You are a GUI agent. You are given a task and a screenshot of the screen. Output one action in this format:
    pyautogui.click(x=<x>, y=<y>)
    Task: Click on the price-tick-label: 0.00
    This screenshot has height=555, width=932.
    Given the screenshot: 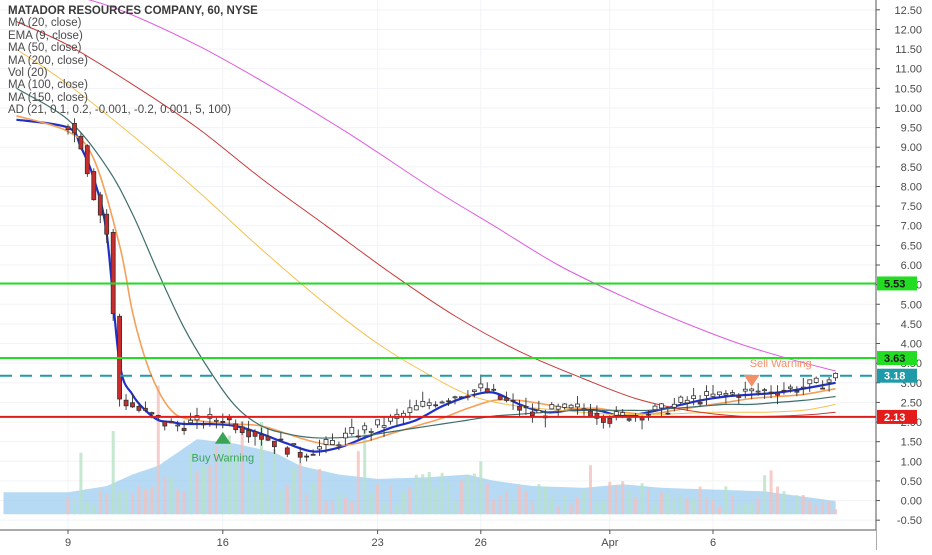 What is the action you would take?
    pyautogui.click(x=911, y=502)
    